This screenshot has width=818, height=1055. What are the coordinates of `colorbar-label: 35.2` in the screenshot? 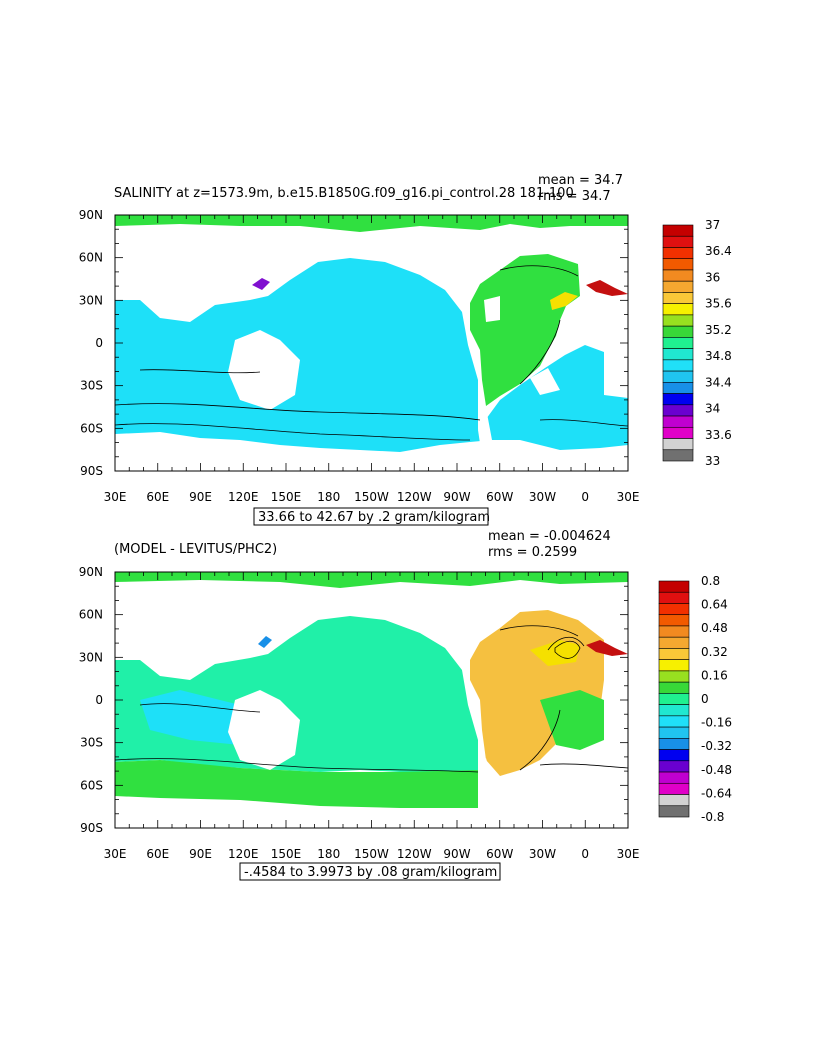 It's located at (718, 330).